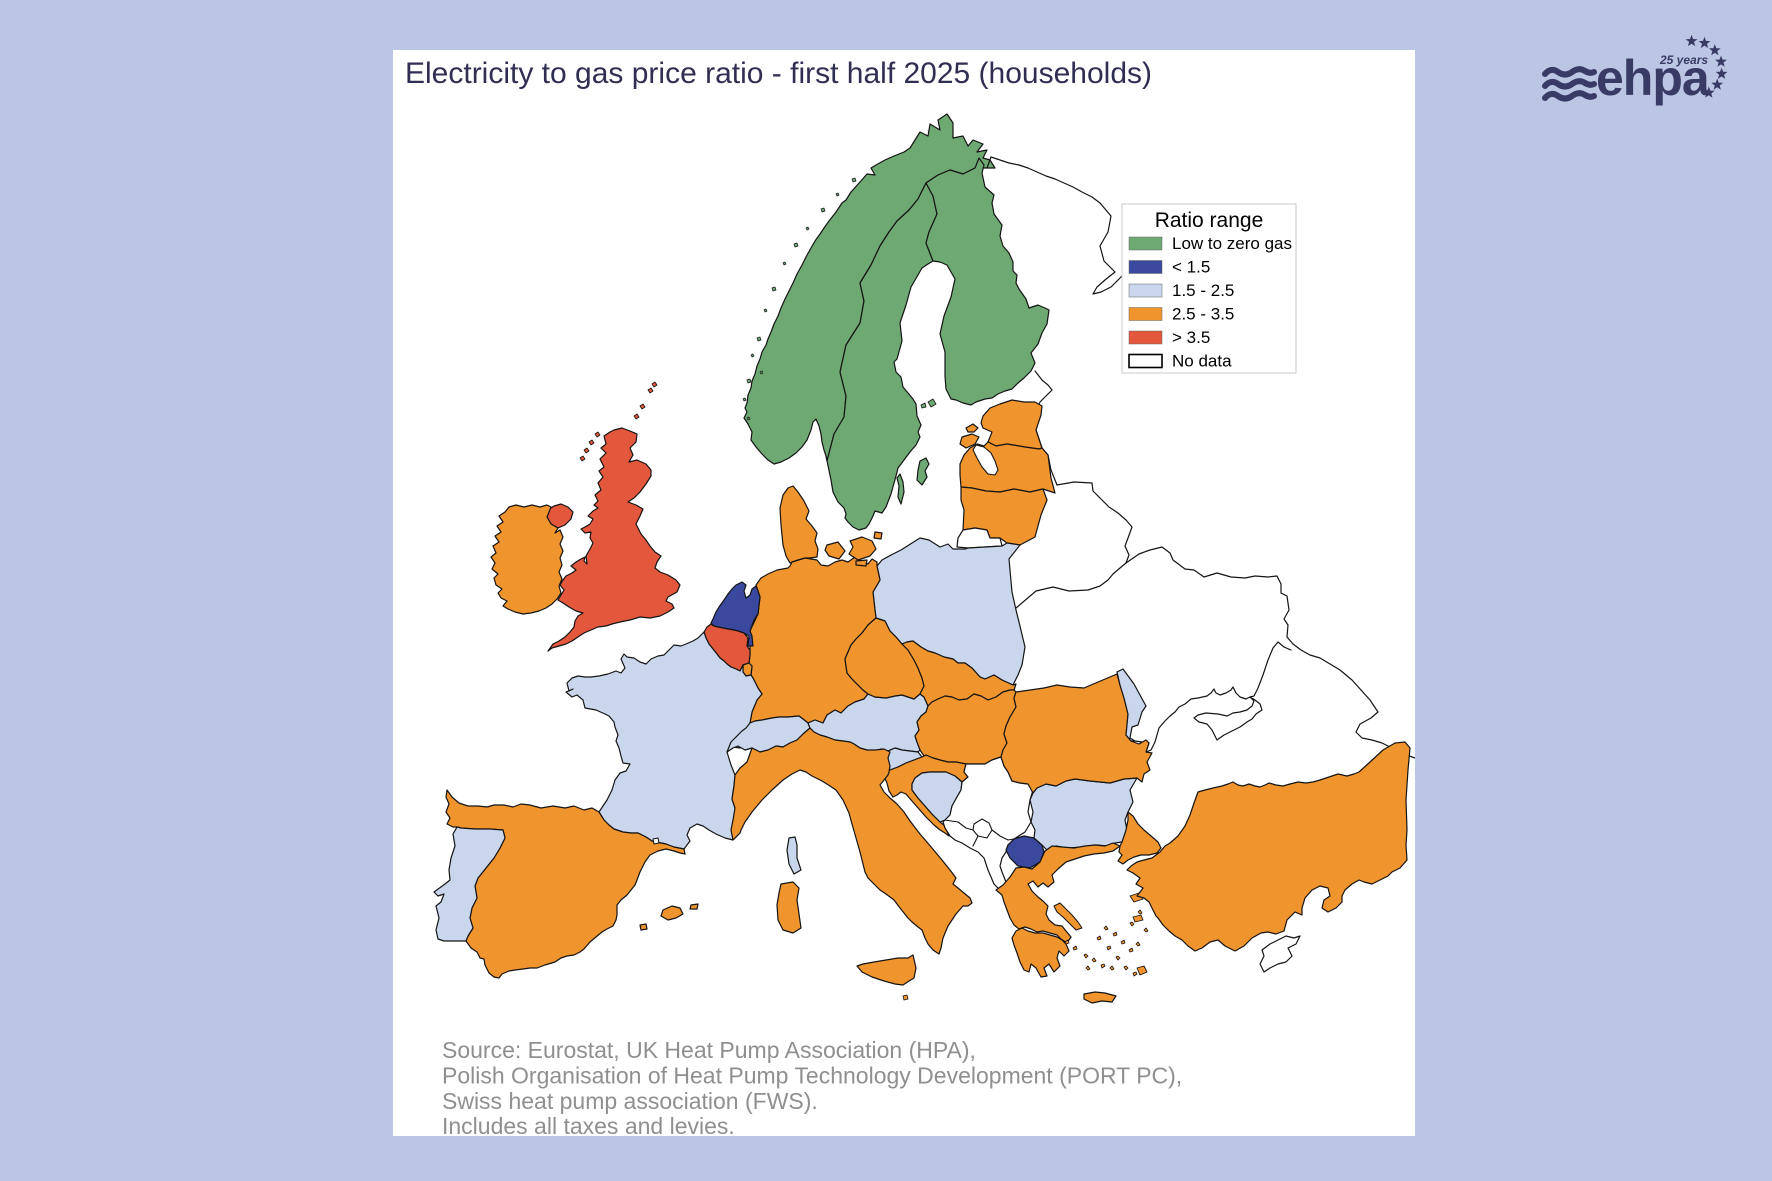 The width and height of the screenshot is (1772, 1181). What do you see at coordinates (1683, 60) in the screenshot?
I see `svg-text: 25 years` at bounding box center [1683, 60].